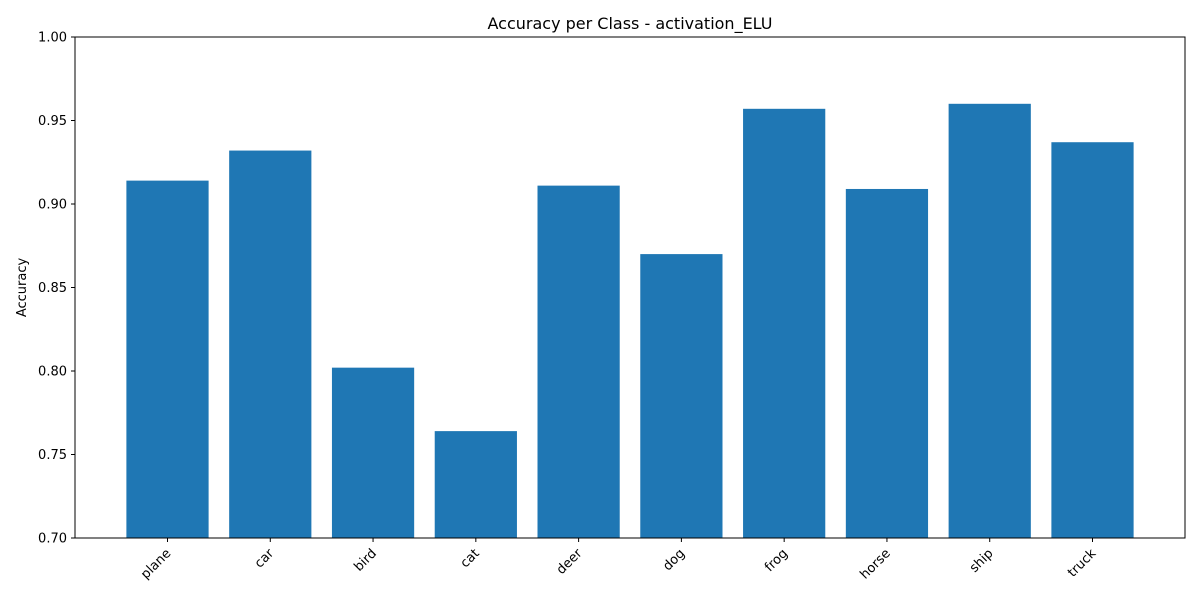  I want to click on y-axis: 0.70 0.75 0.80 0.85 0.90 0.95 1.00, so click(56, 289).